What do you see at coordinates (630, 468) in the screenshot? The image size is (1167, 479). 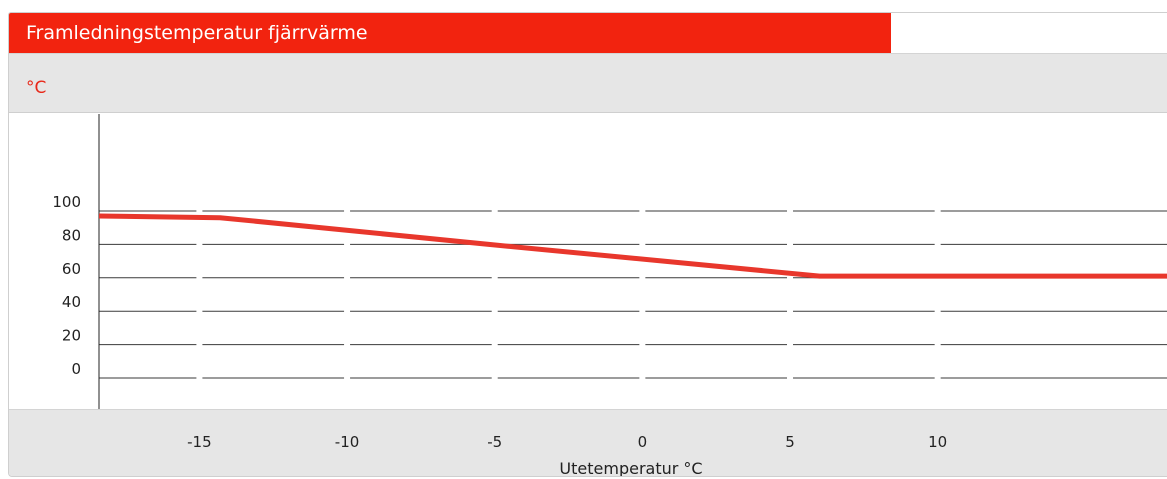 I see `x-axis-title: Utetemperatur °C` at bounding box center [630, 468].